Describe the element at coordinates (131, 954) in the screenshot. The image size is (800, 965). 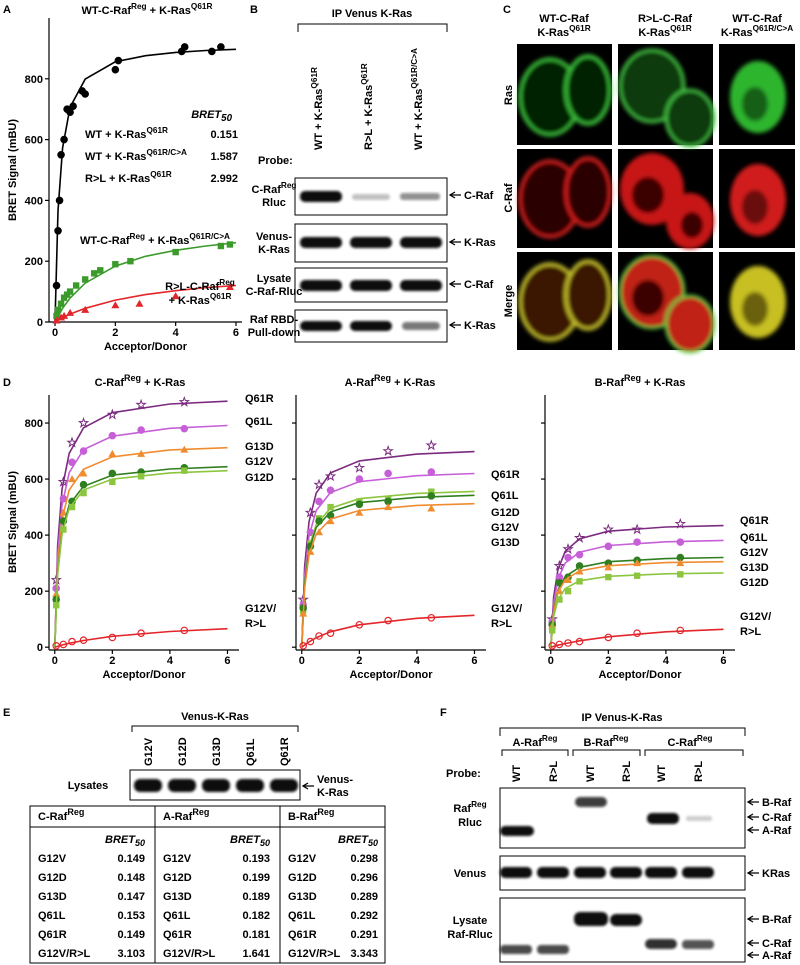
I see `table-cell: 3.103` at that location.